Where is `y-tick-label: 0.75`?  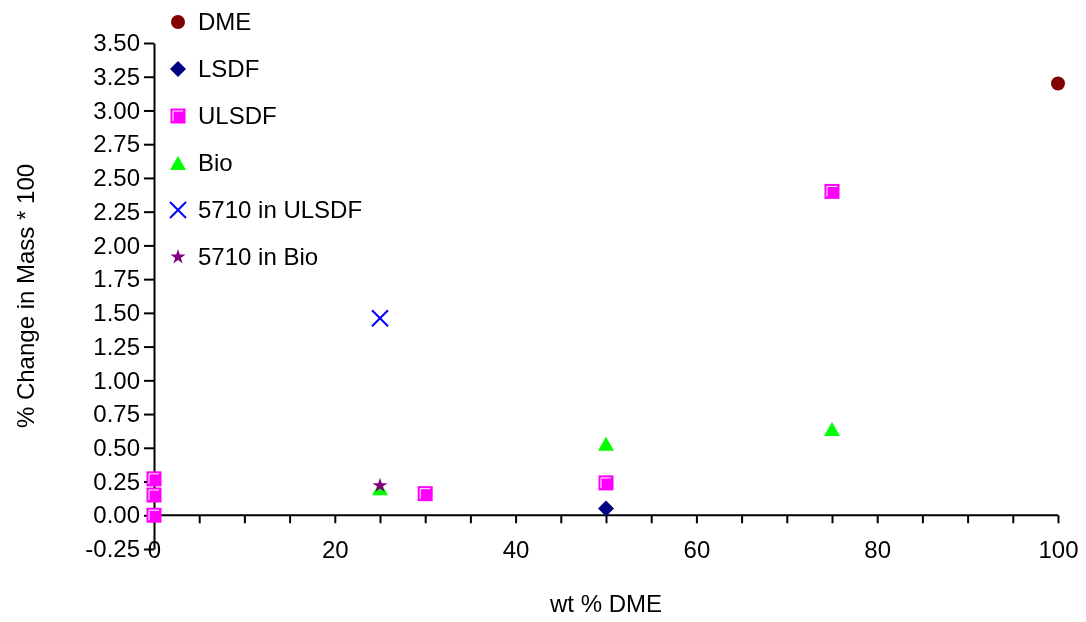 y-tick-label: 0.75 is located at coordinates (116, 414).